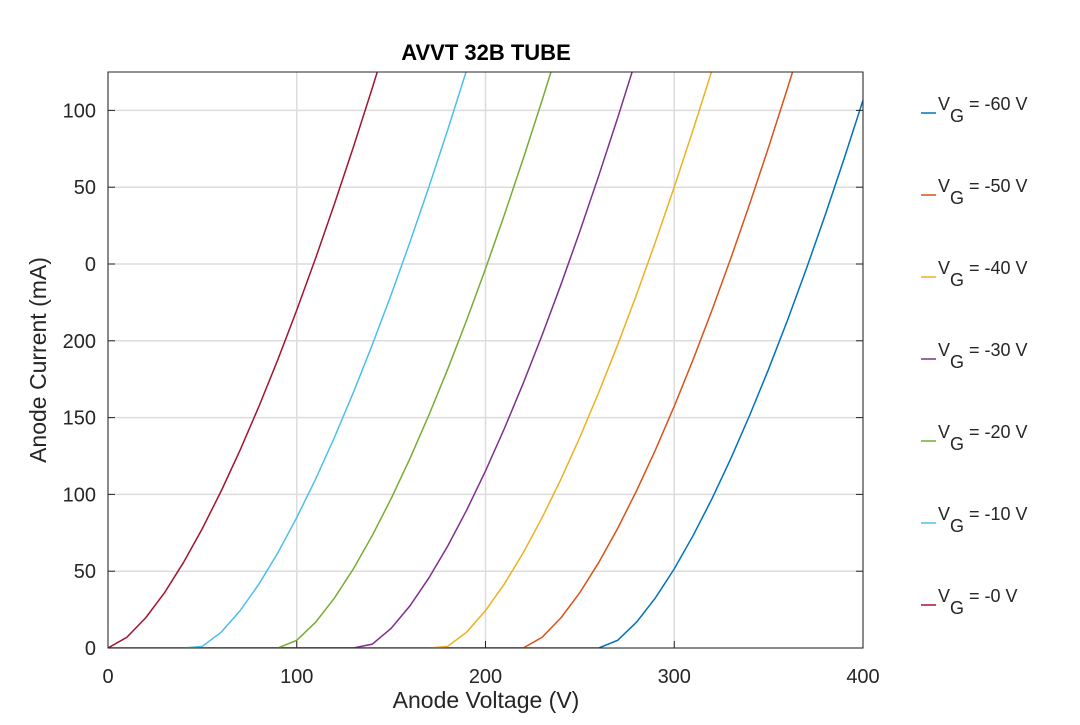 The height and width of the screenshot is (725, 1080). I want to click on legend-label: VG = -0 V, so click(978, 602).